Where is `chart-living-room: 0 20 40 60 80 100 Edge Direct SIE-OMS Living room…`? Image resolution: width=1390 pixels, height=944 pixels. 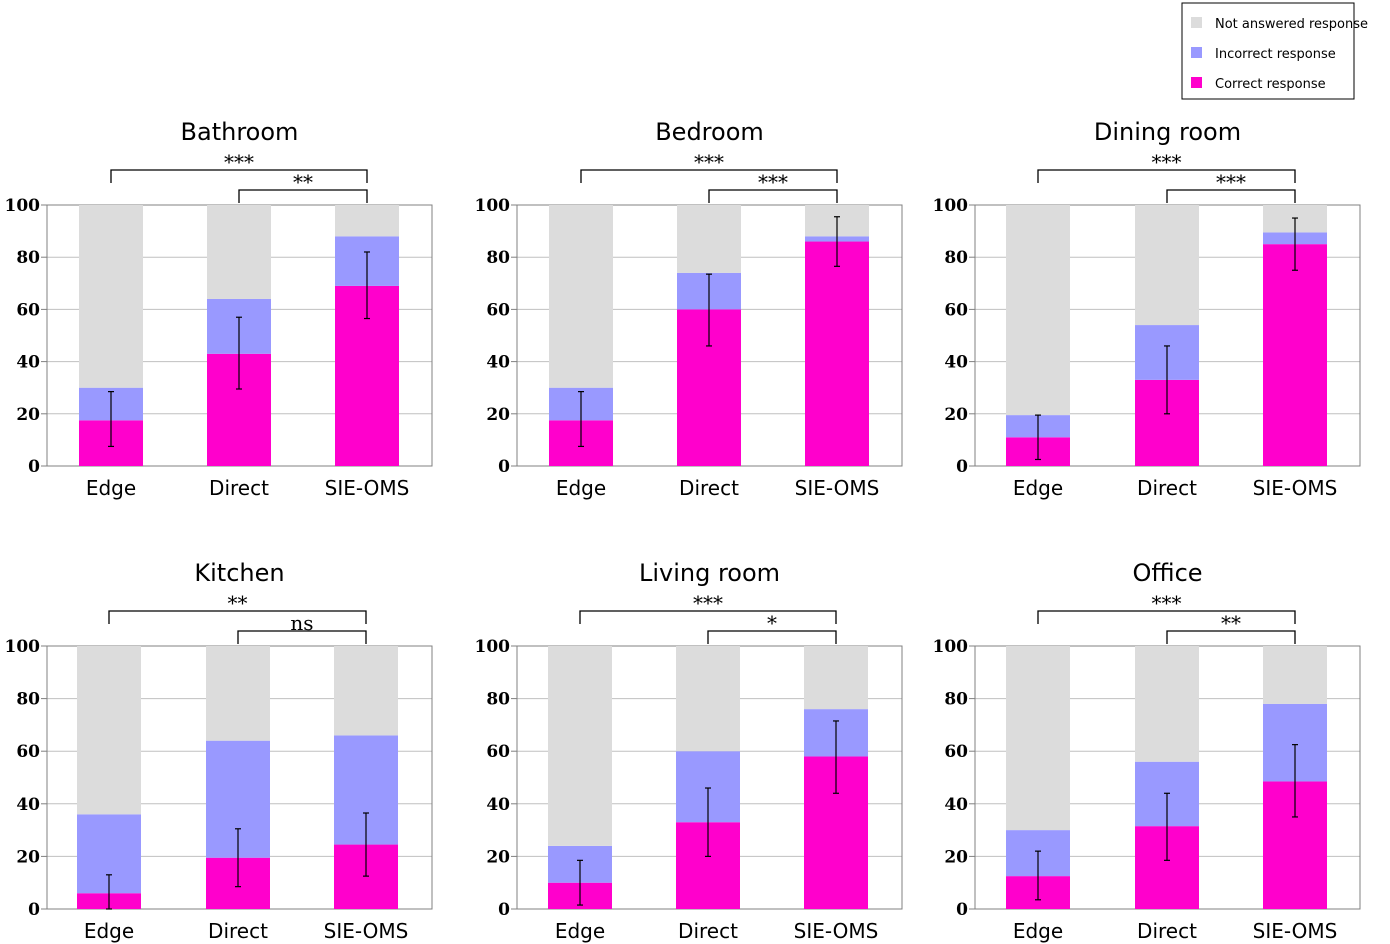
chart-living-room: 0 20 40 60 80 100 Edge Direct SIE-OMS Living room… is located at coordinates (689, 751).